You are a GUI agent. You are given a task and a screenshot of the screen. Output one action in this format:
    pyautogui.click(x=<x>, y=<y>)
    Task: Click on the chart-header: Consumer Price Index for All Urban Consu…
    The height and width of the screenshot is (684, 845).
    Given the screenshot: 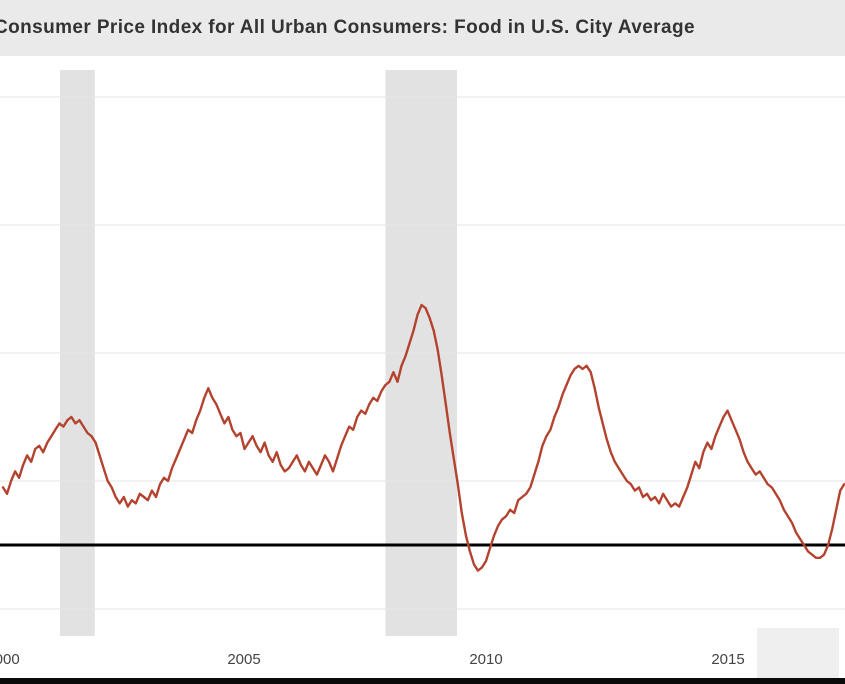 What is the action you would take?
    pyautogui.click(x=422, y=28)
    